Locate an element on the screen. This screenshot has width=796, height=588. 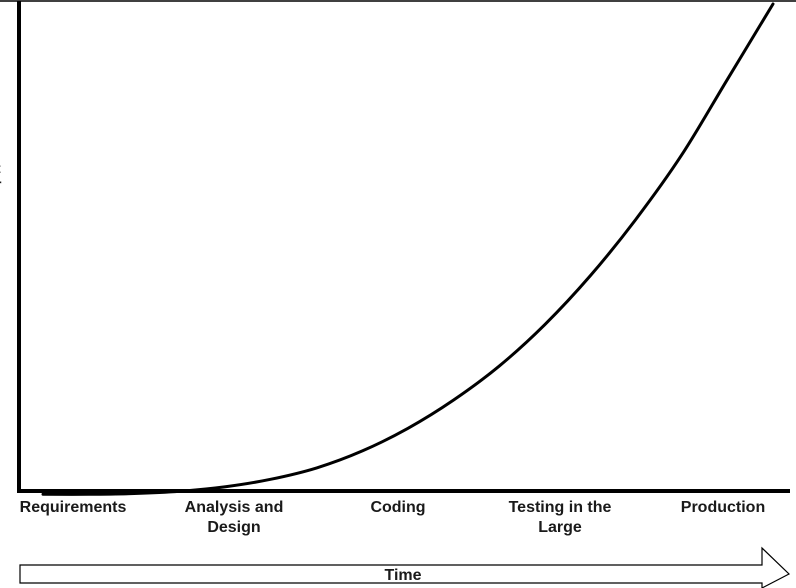
x-tick-label-1-line-0: Analysis and is located at coordinates (234, 507).